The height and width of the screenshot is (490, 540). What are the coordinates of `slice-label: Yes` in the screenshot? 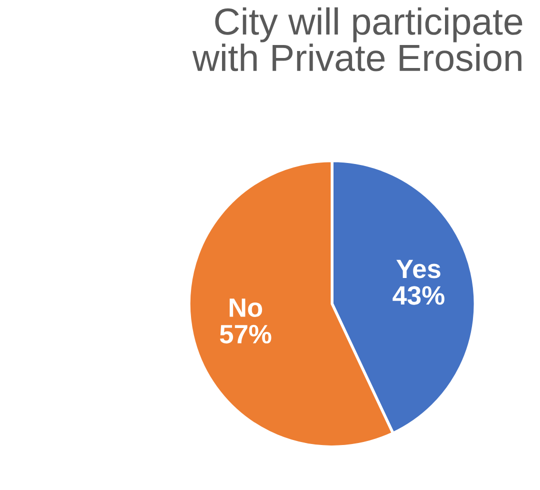 It's located at (418, 269).